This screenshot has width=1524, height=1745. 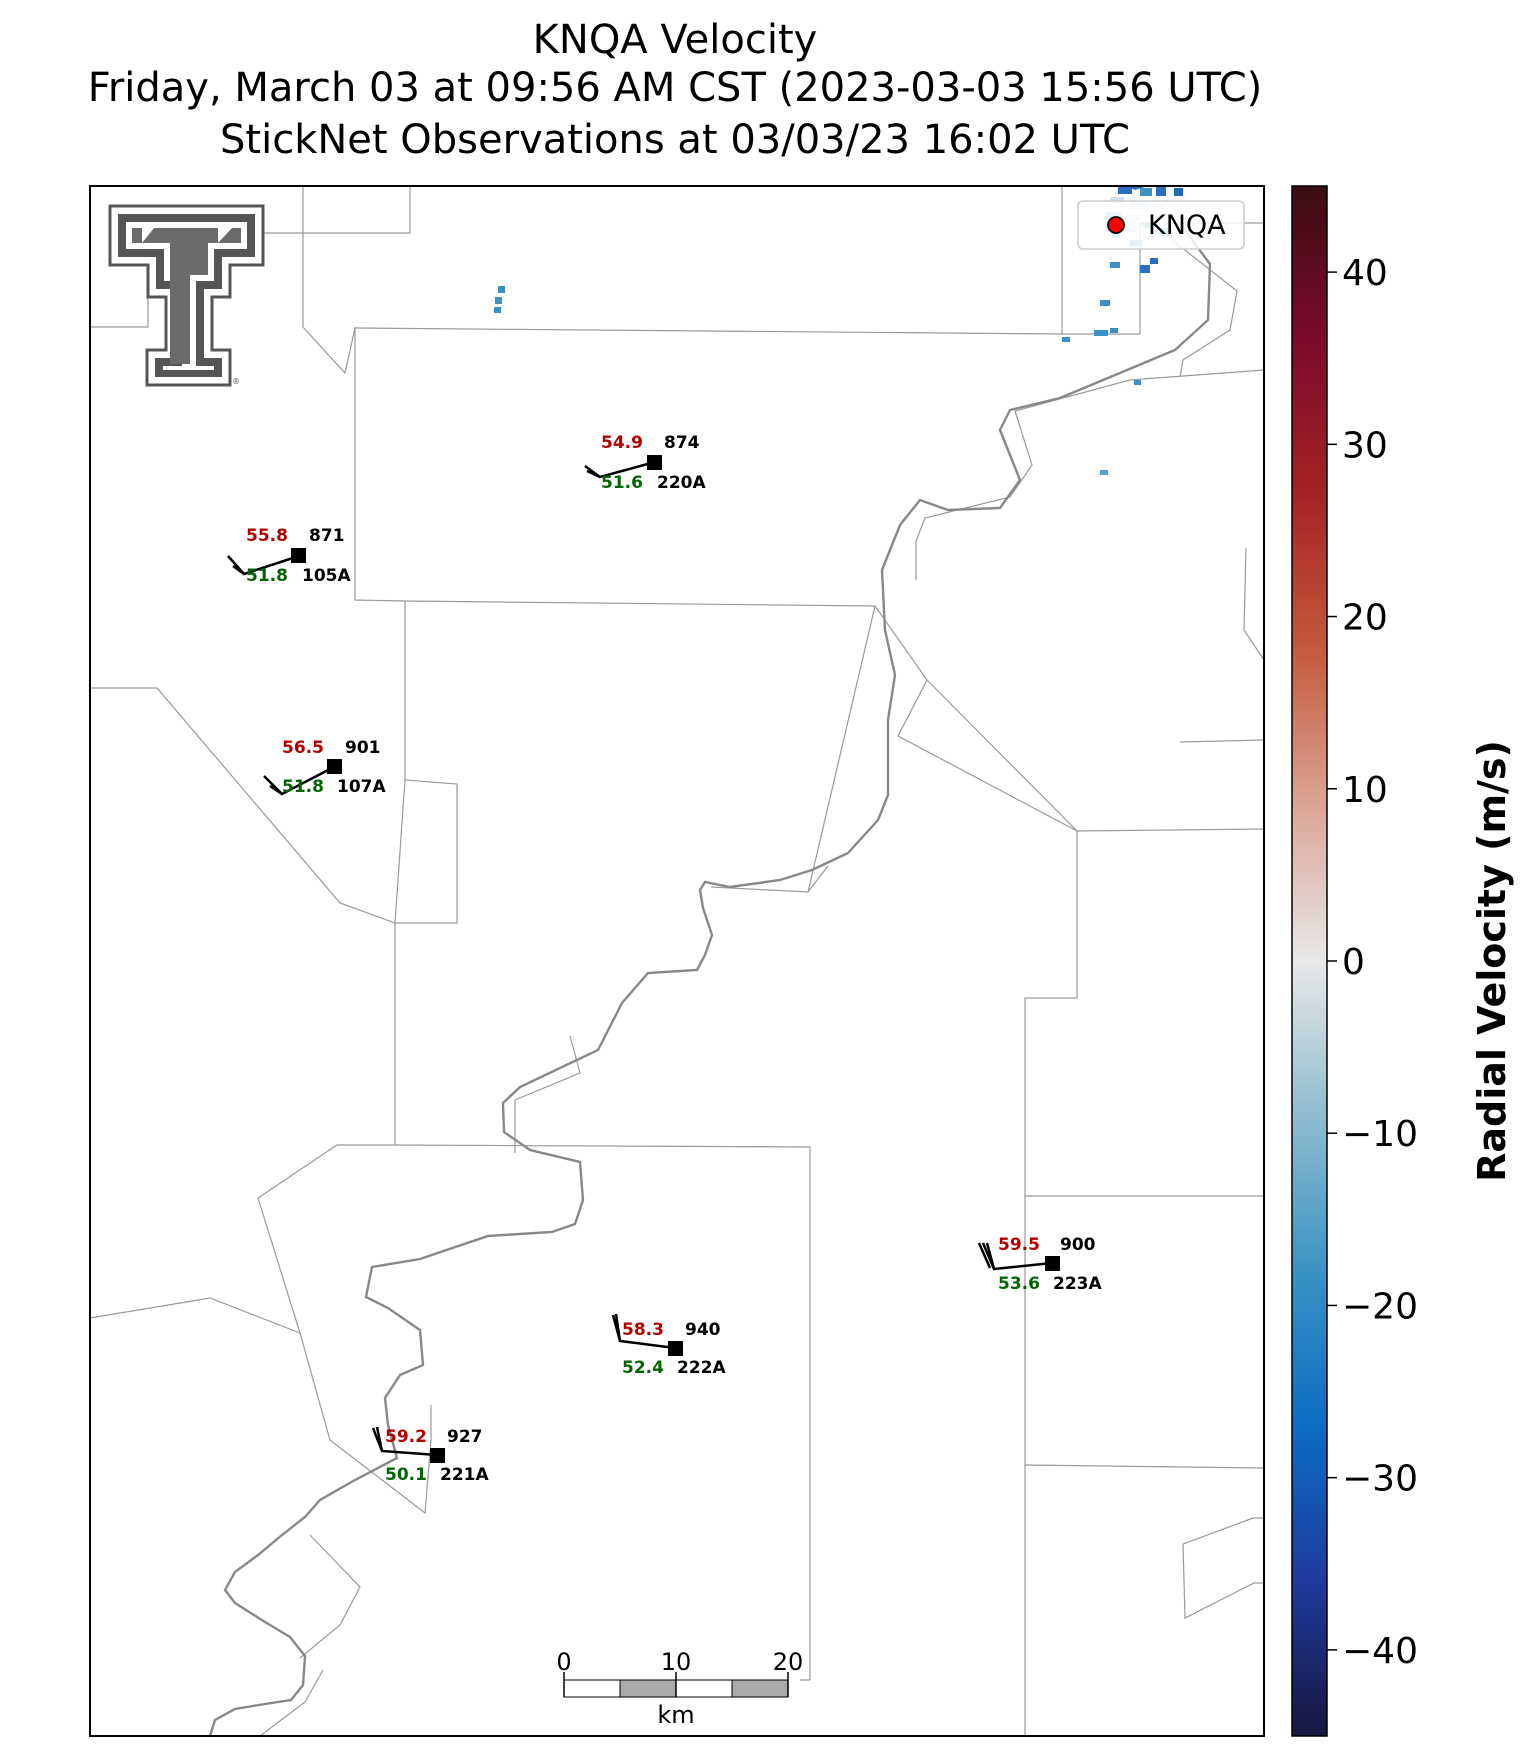 What do you see at coordinates (681, 483) in the screenshot?
I see `station-id: 220A` at bounding box center [681, 483].